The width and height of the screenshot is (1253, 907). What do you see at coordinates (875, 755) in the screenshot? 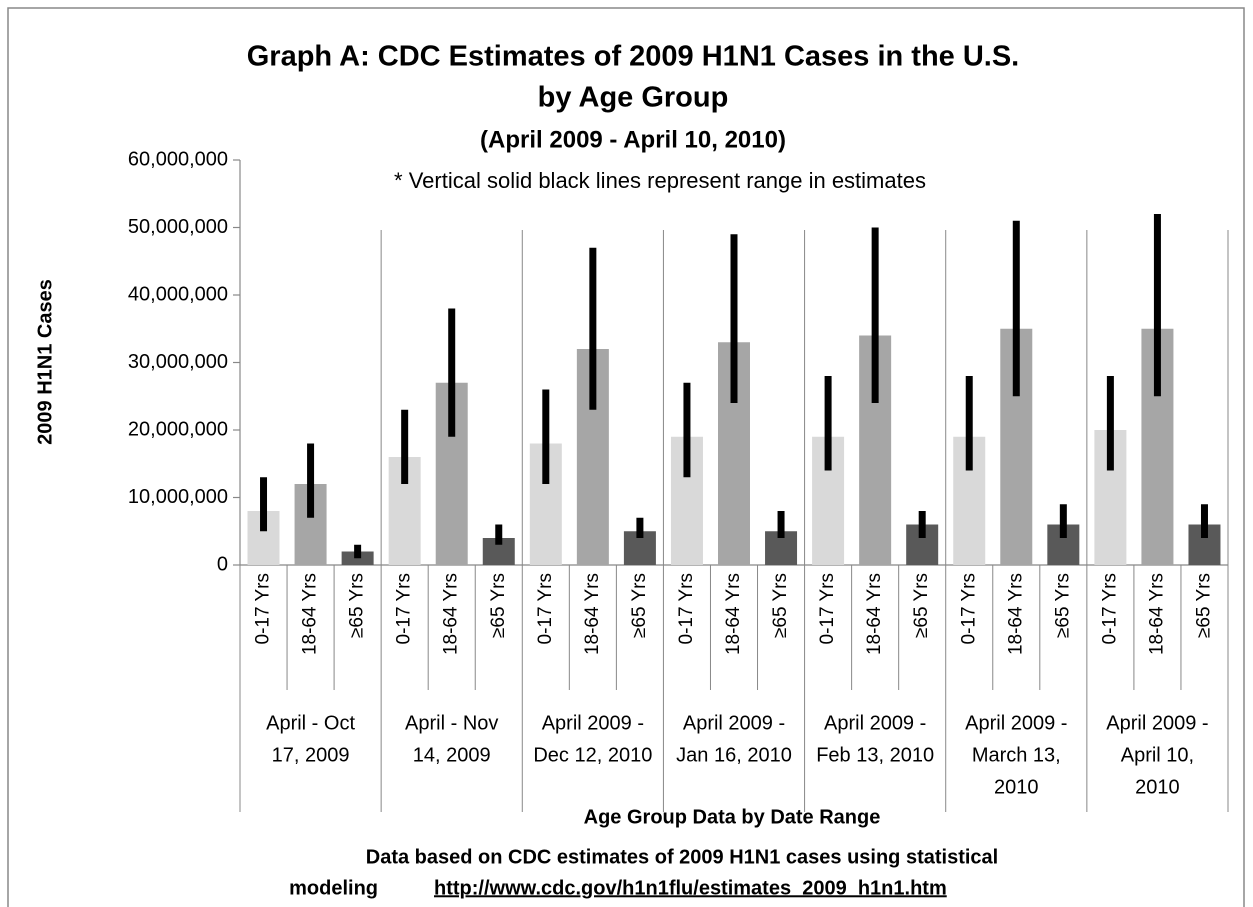
I see `group-label: Feb 13, 2010` at bounding box center [875, 755].